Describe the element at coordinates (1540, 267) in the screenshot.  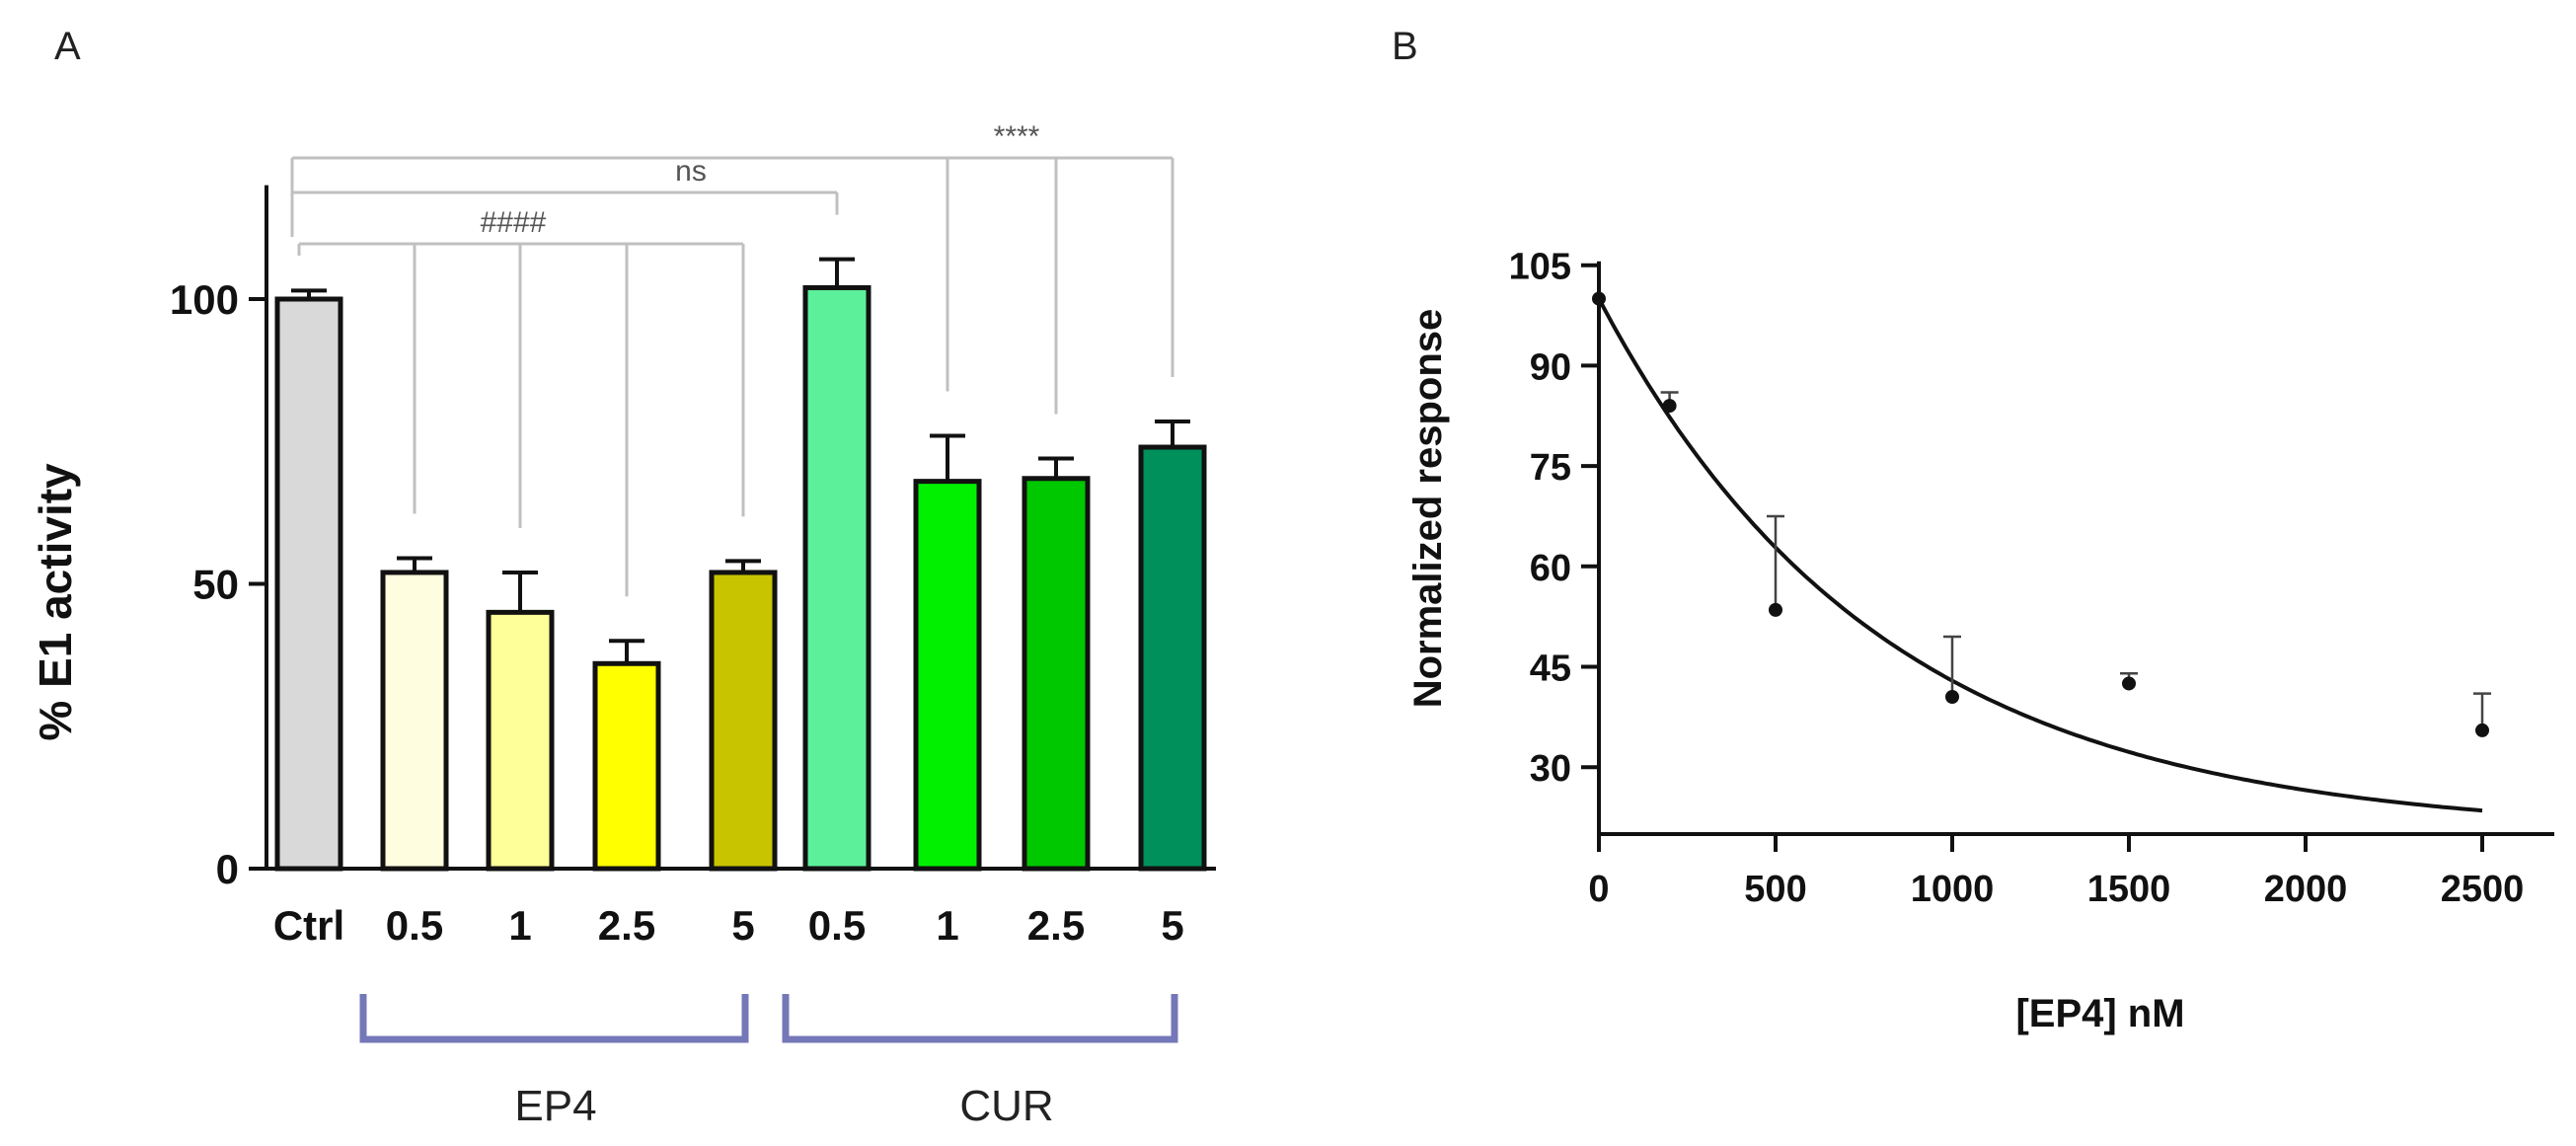
I see `y-tick-label: 105` at that location.